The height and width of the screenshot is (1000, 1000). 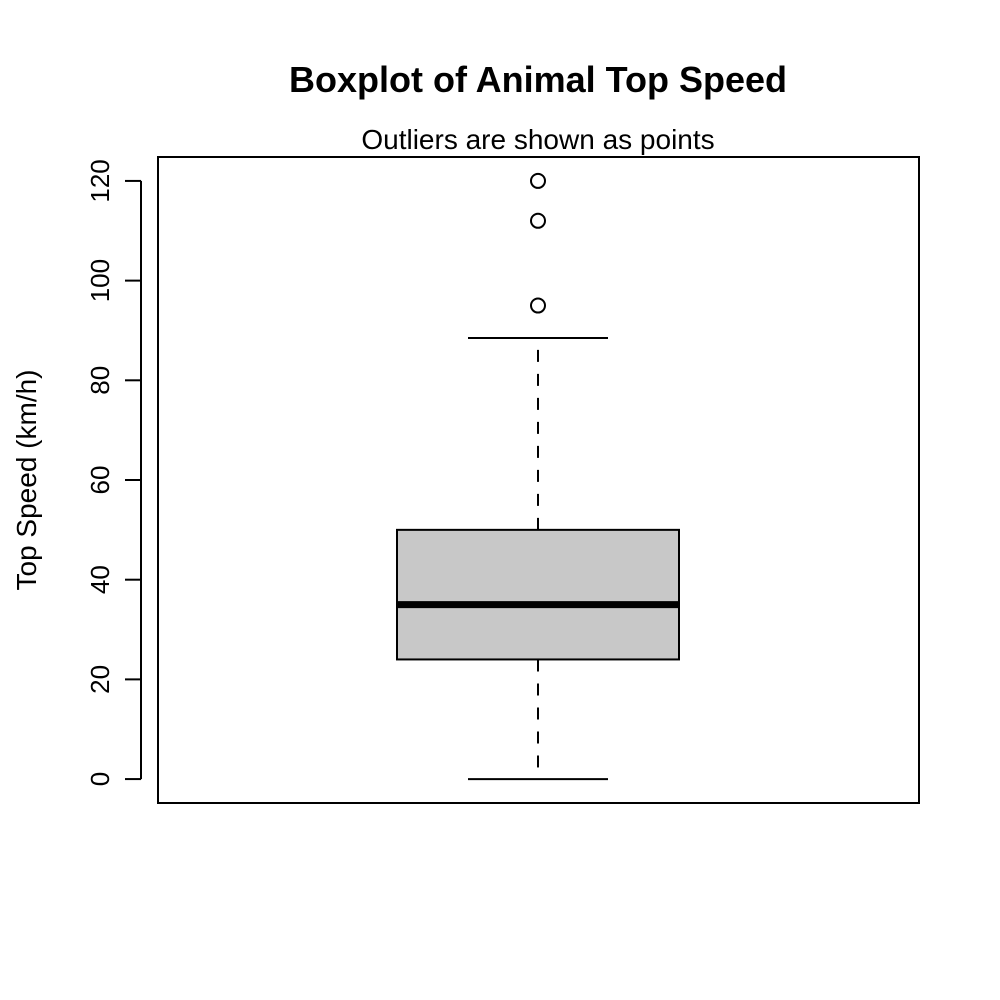 I want to click on y-tick-label: 80, so click(x=100, y=380).